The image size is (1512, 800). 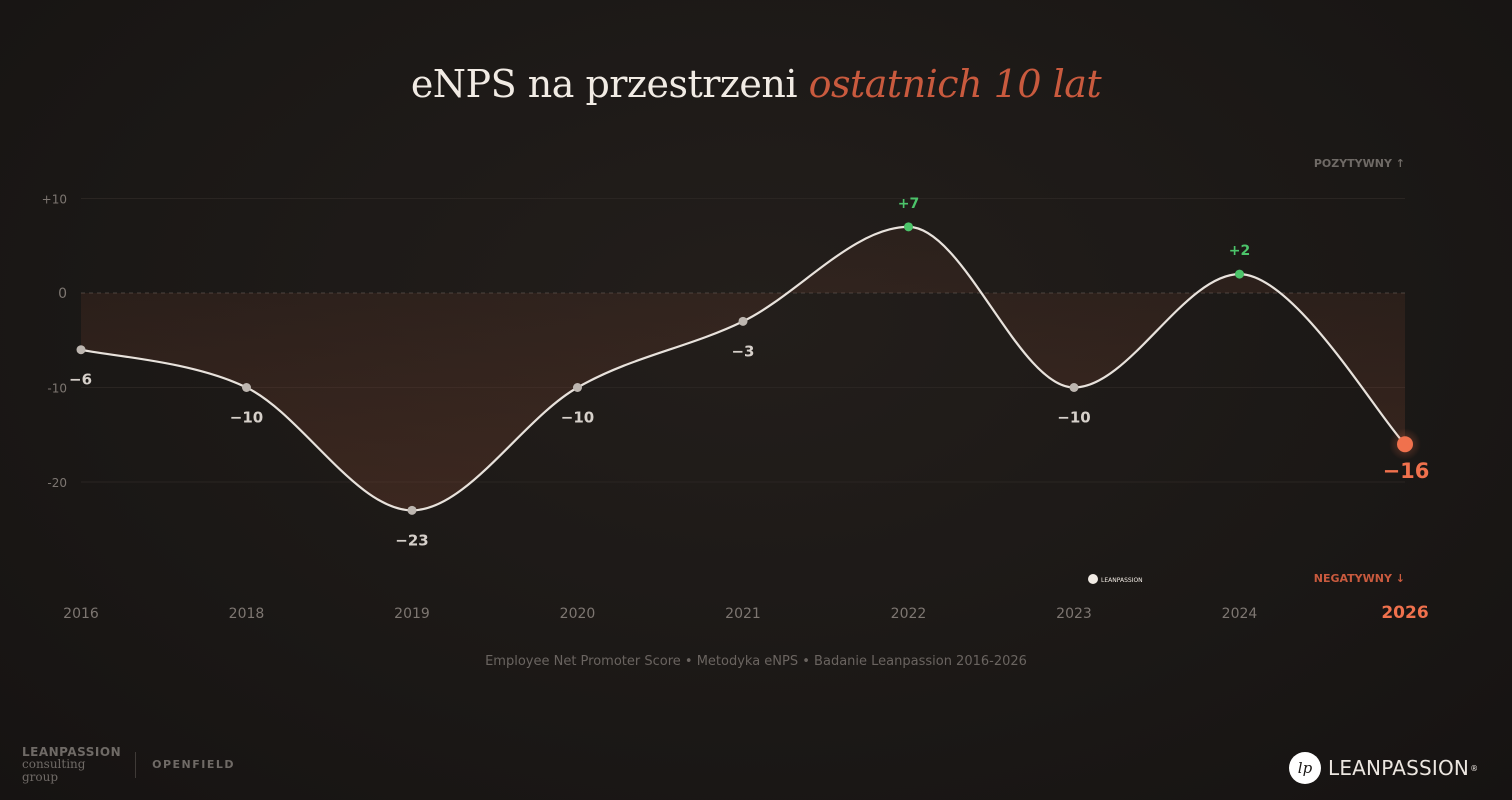 I want to click on leanpassion-logo: lp LEANPASSION ®, so click(x=1383, y=768).